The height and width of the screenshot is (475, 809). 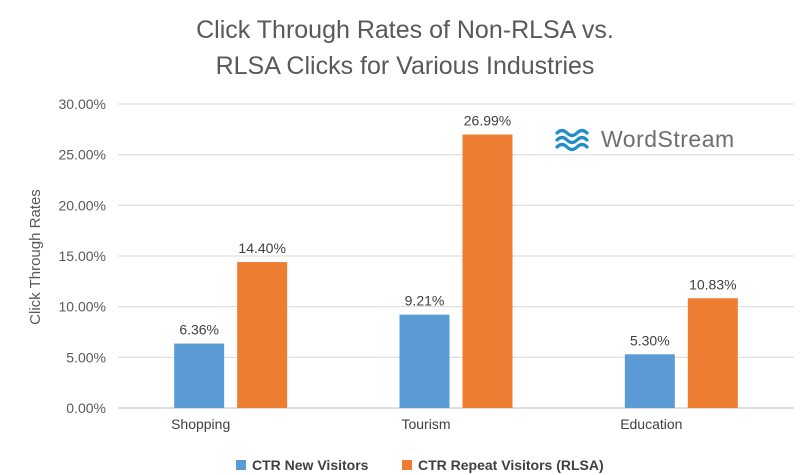 I want to click on data-label: 5.30%, so click(x=650, y=340).